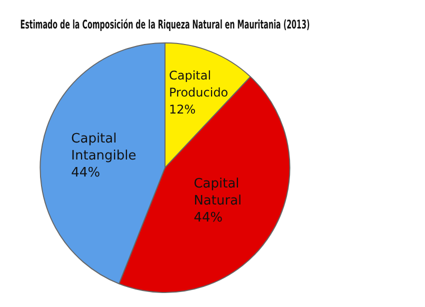 The width and height of the screenshot is (425, 307). Describe the element at coordinates (103, 147) in the screenshot. I see `slice-label: Capital Intangible` at that location.